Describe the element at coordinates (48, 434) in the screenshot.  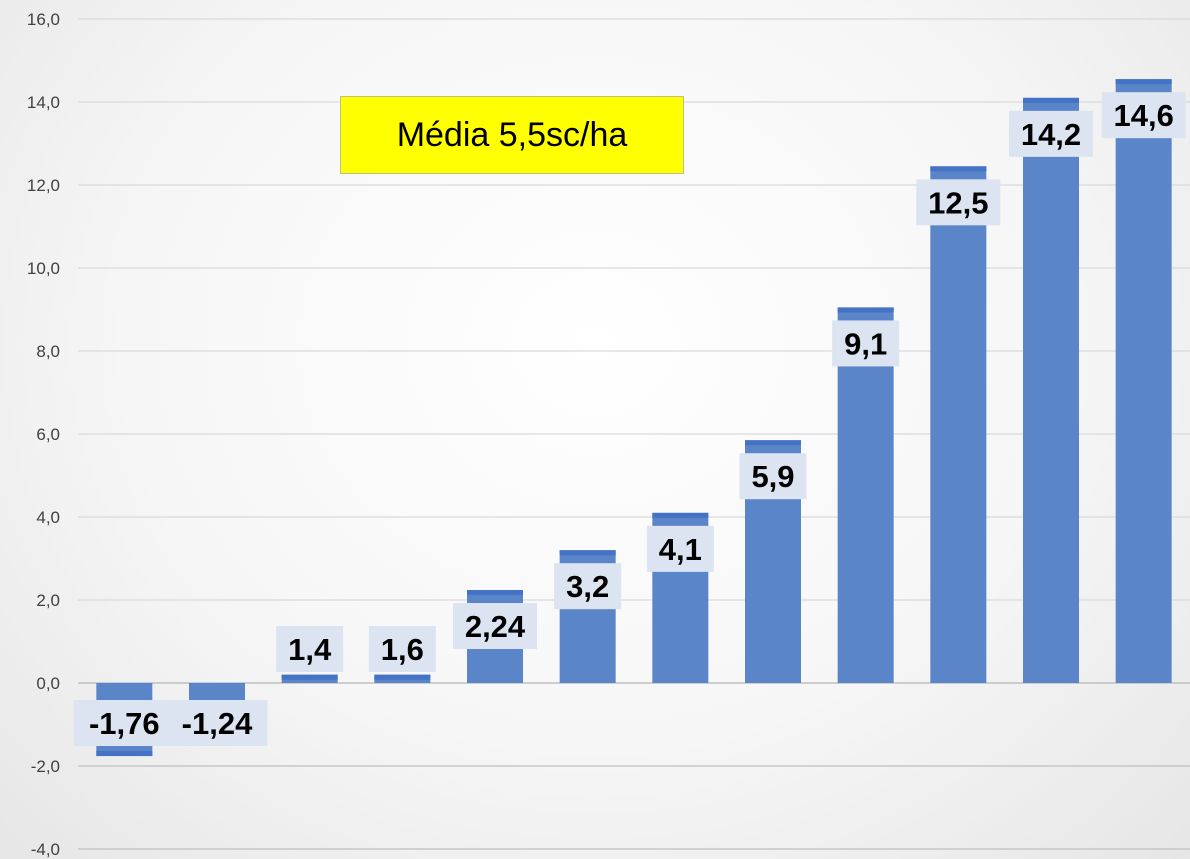
I see `y-tick-label: 6,0` at that location.